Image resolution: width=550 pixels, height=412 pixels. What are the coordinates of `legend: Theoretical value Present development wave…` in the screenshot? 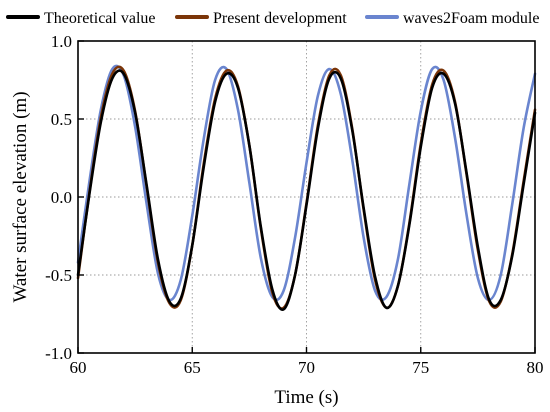 It's located at (272, 18).